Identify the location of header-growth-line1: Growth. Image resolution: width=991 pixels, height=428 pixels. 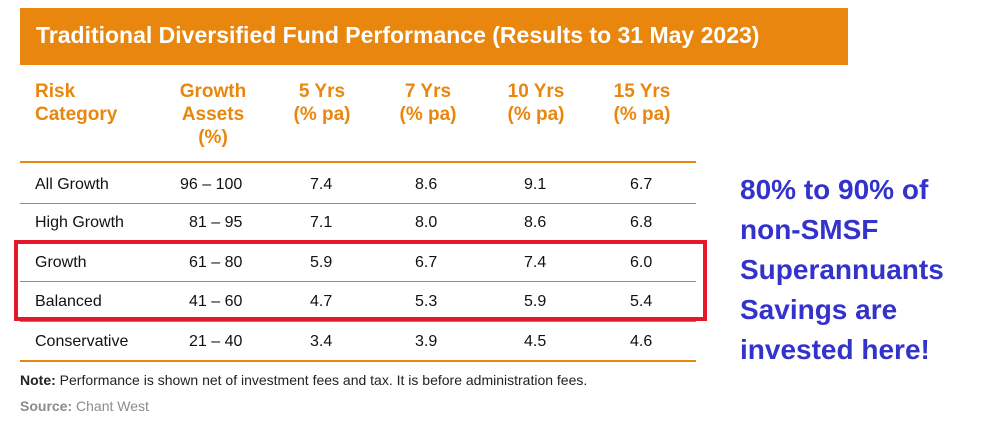
(213, 91).